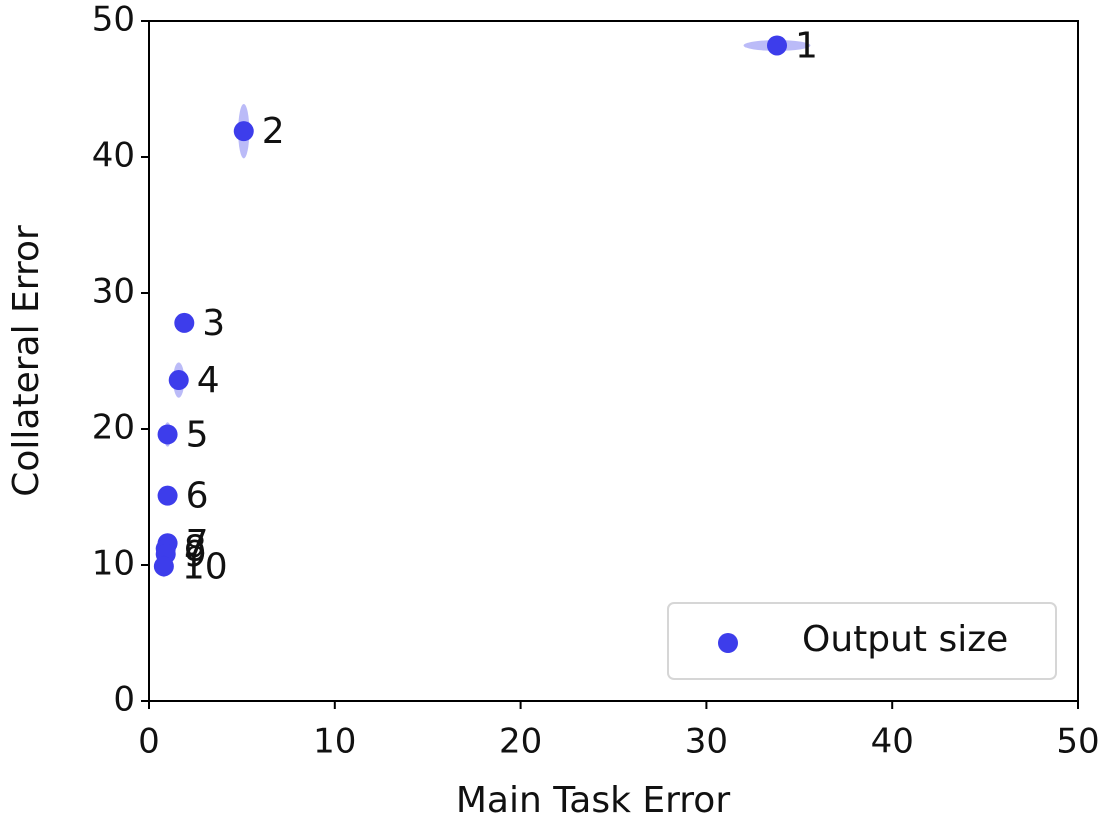 The width and height of the screenshot is (1107, 828). What do you see at coordinates (892, 742) in the screenshot?
I see `x-tick-label: 40` at bounding box center [892, 742].